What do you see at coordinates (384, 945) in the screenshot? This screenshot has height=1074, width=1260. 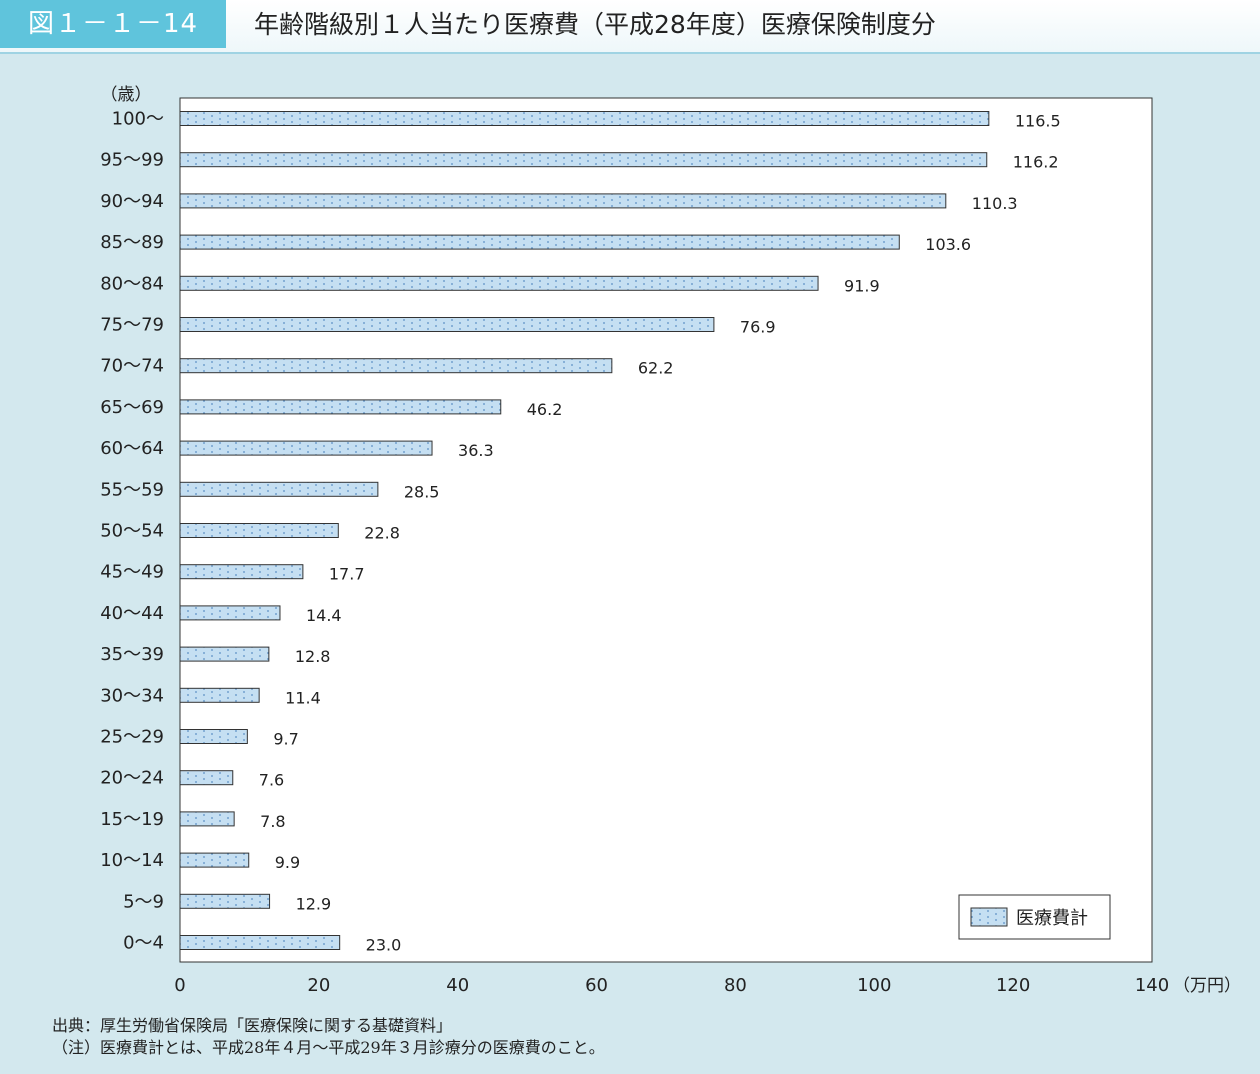 I see `data-label: 23.0` at bounding box center [384, 945].